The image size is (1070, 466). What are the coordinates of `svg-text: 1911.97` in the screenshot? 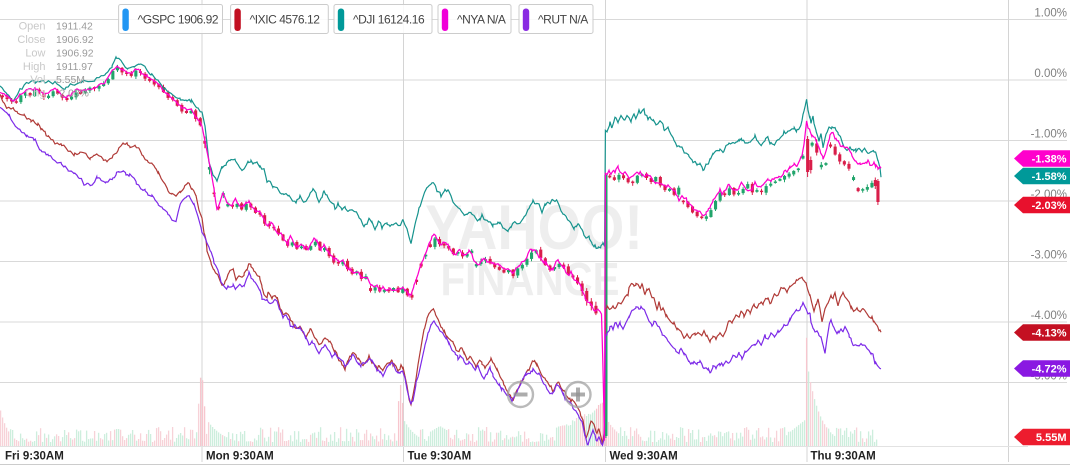 It's located at (74, 67).